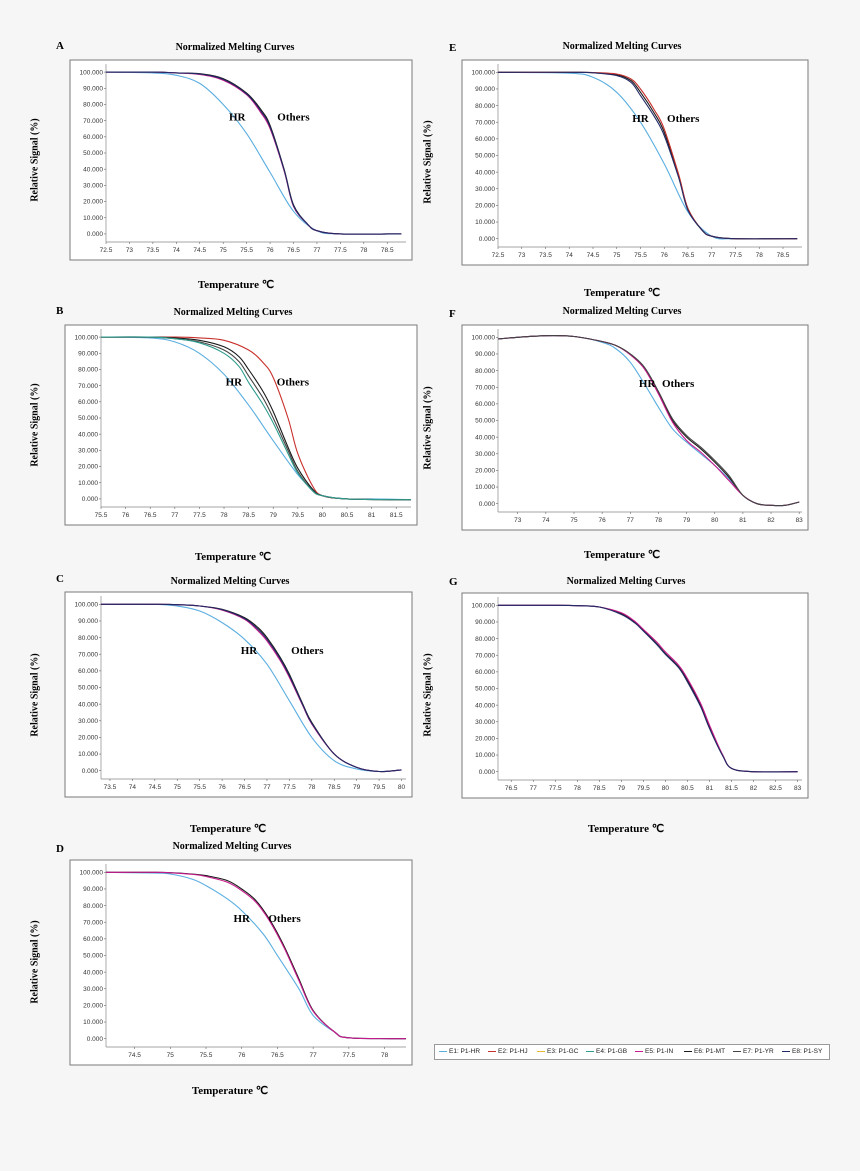 The width and height of the screenshot is (860, 1171). Describe the element at coordinates (513, 1051) in the screenshot. I see `legend-label: E2: P1-HJ` at that location.